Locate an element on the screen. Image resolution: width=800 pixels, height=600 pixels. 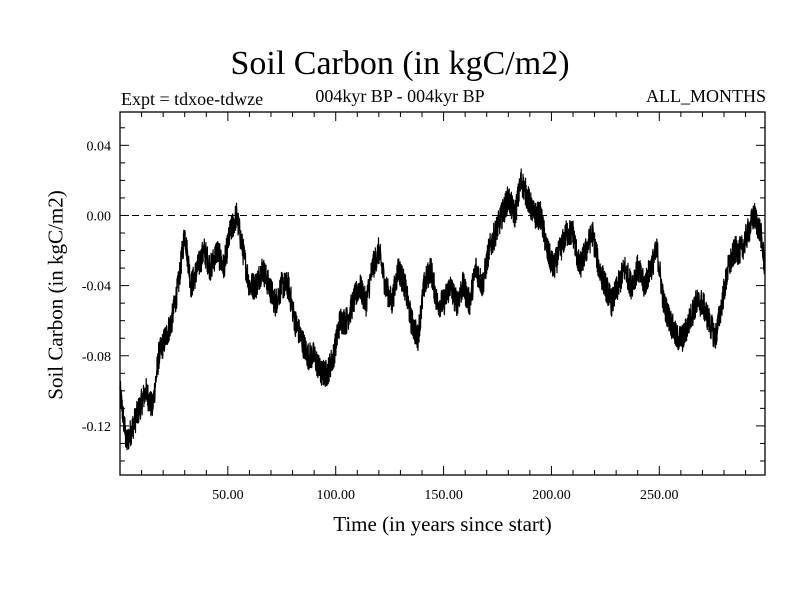
period-label: 004kyr BP - 004kyr BP is located at coordinates (400, 96).